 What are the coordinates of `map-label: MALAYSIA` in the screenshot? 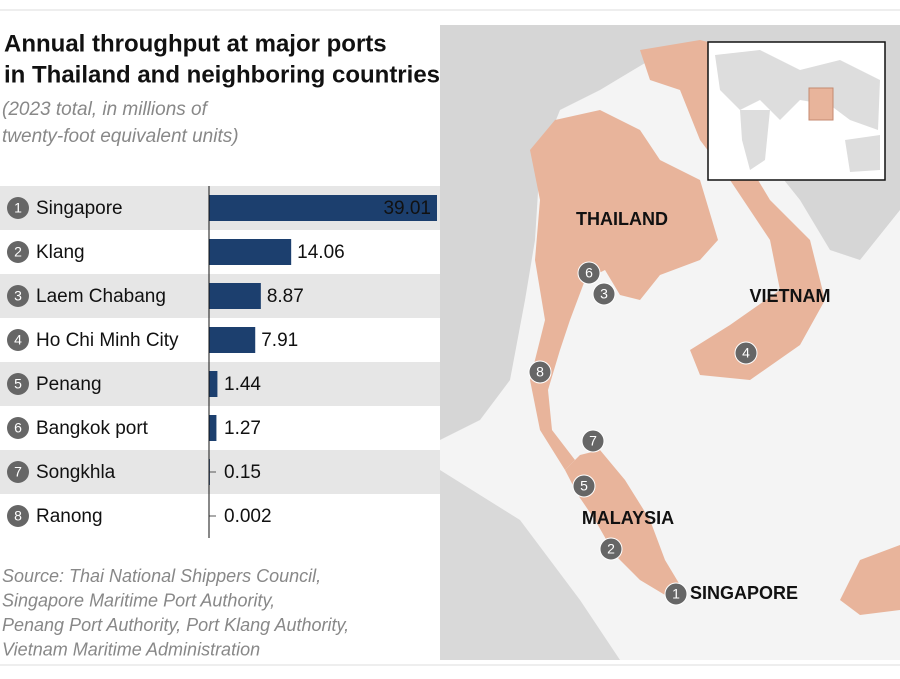 It's located at (628, 518).